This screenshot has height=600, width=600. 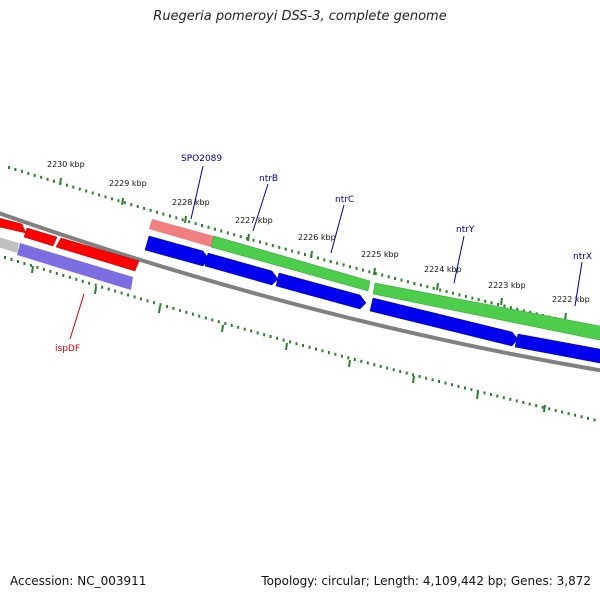 I want to click on gene-label-ntrc: ntrC, so click(x=344, y=200).